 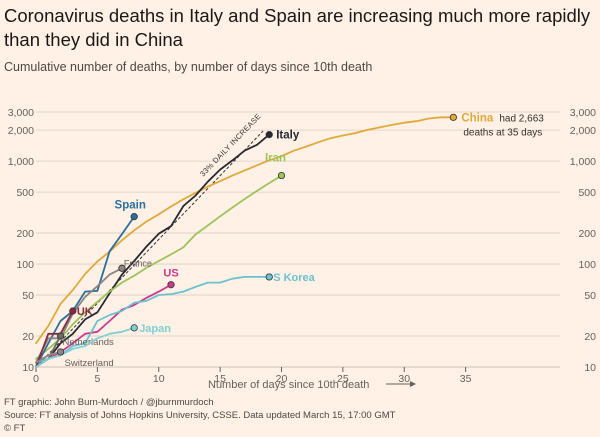 What do you see at coordinates (275, 159) in the screenshot?
I see `series-label-iran: Iran` at bounding box center [275, 159].